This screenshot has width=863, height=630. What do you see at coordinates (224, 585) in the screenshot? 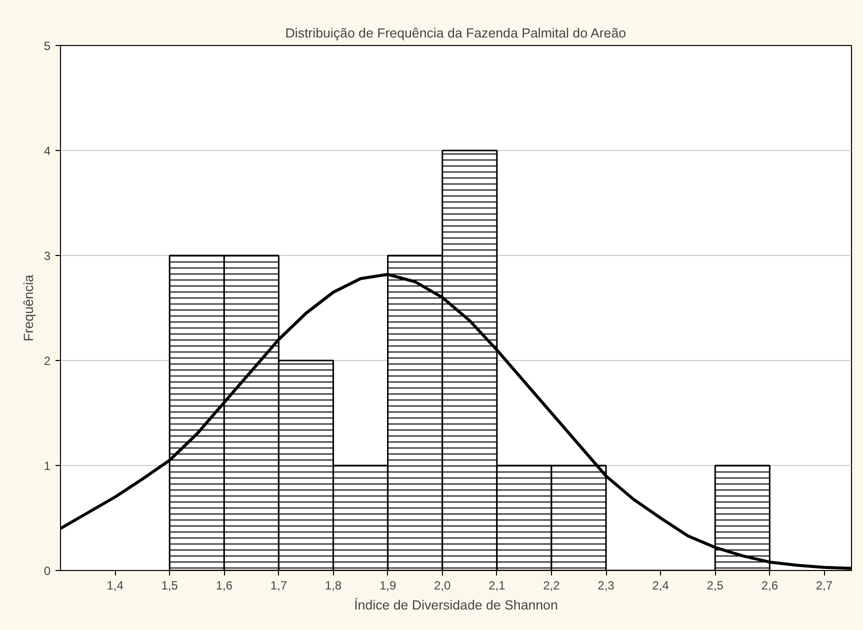
I see `x-tick-label: 1,6` at bounding box center [224, 585].